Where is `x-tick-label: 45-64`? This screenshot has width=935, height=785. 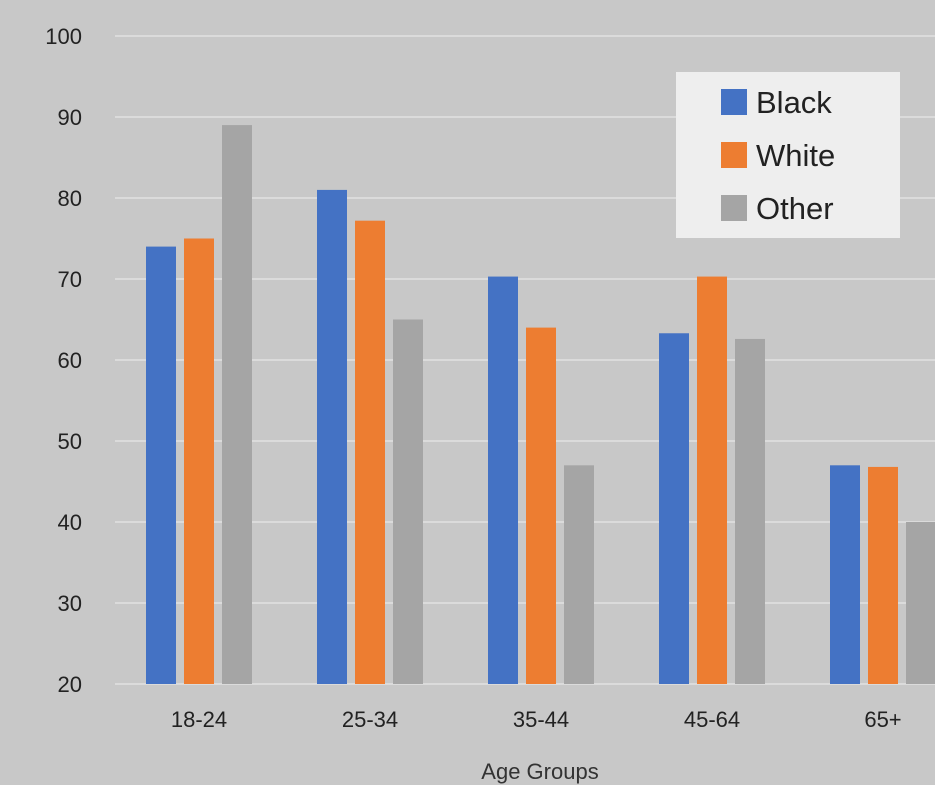
x-tick-label: 45-64 is located at coordinates (712, 719).